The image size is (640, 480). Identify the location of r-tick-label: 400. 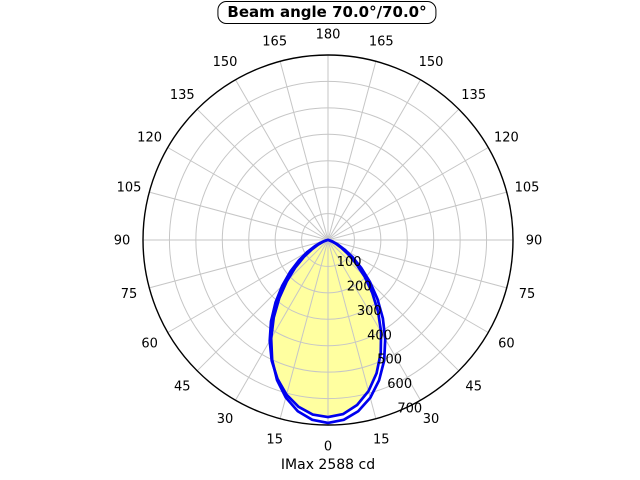
(379, 335).